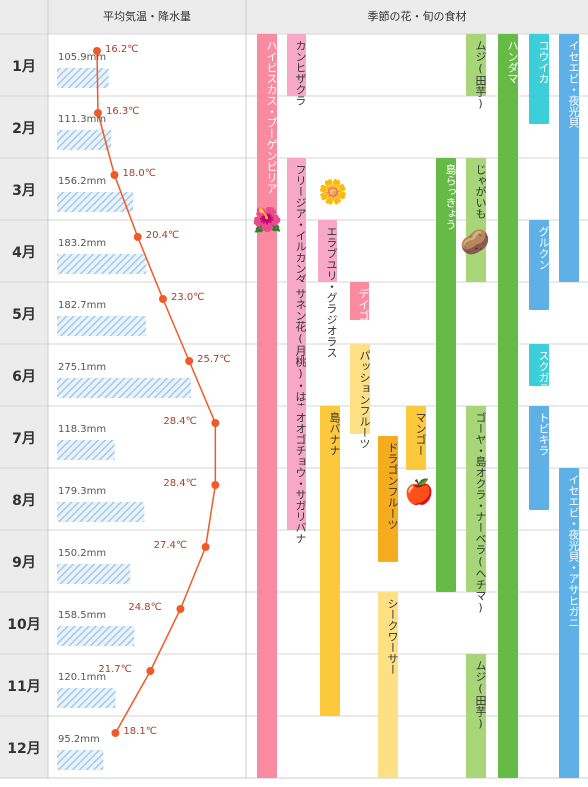 This screenshot has height=787, width=588. I want to click on seasonal-band-label: グルクン, so click(543, 248).